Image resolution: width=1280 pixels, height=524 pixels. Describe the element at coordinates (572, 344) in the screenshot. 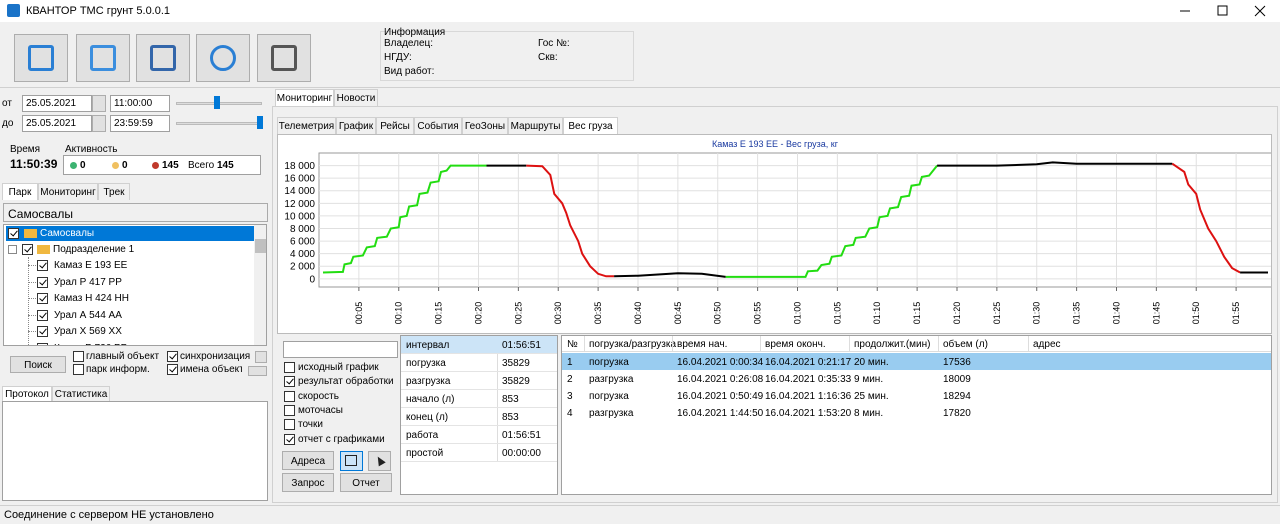

I see `column-header: №` at that location.